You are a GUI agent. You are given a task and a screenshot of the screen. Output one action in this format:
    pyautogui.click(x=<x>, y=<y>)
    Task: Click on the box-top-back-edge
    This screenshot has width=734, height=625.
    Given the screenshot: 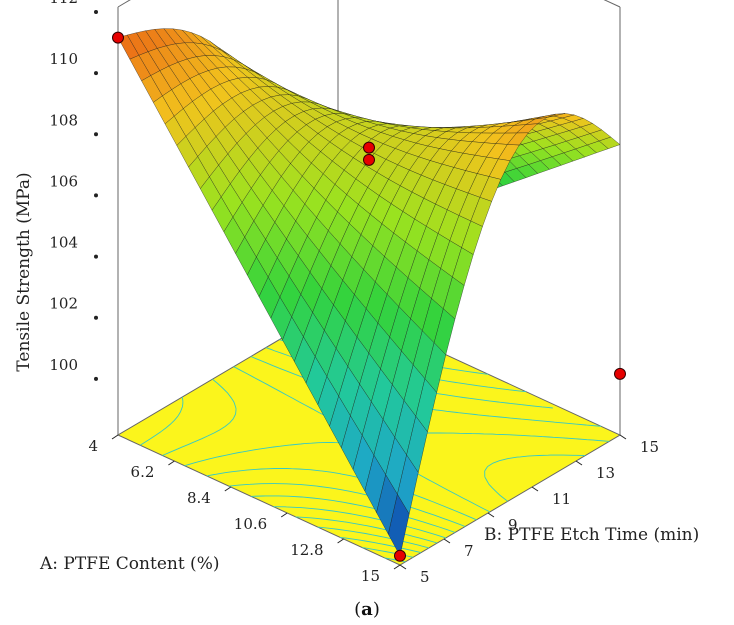 What is the action you would take?
    pyautogui.click(x=612, y=4)
    